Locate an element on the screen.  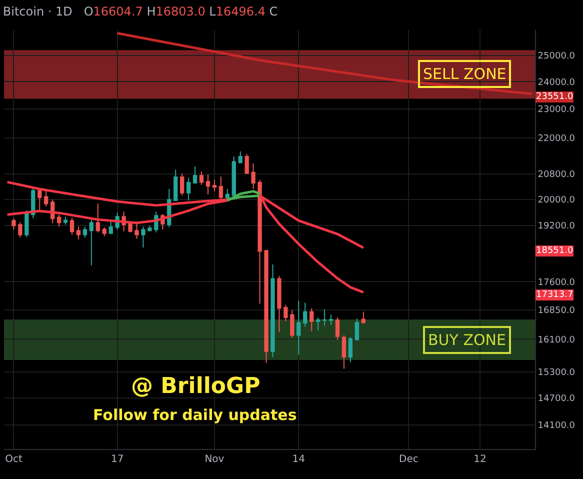
y-tick-label: 16850.0 is located at coordinates (557, 311).